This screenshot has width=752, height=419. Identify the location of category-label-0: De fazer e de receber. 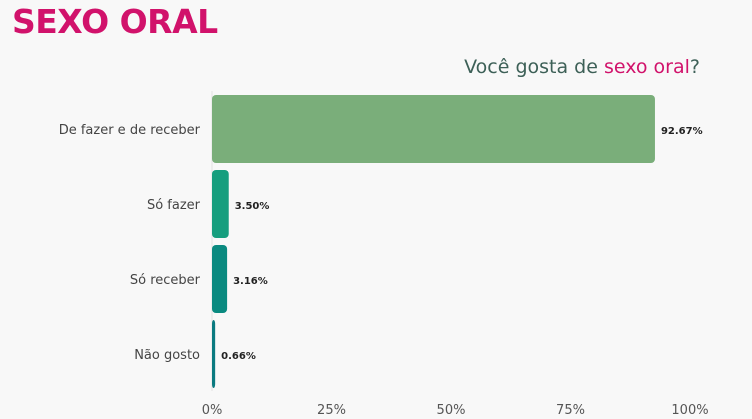
(130, 130).